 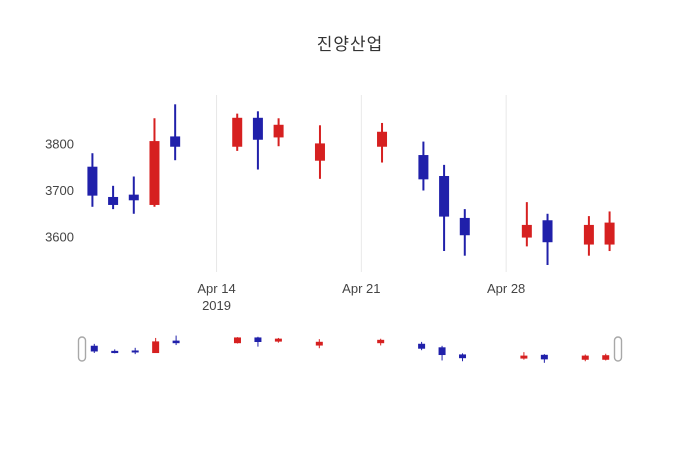 I want to click on x-tick-year-label: 2019, so click(x=216, y=305).